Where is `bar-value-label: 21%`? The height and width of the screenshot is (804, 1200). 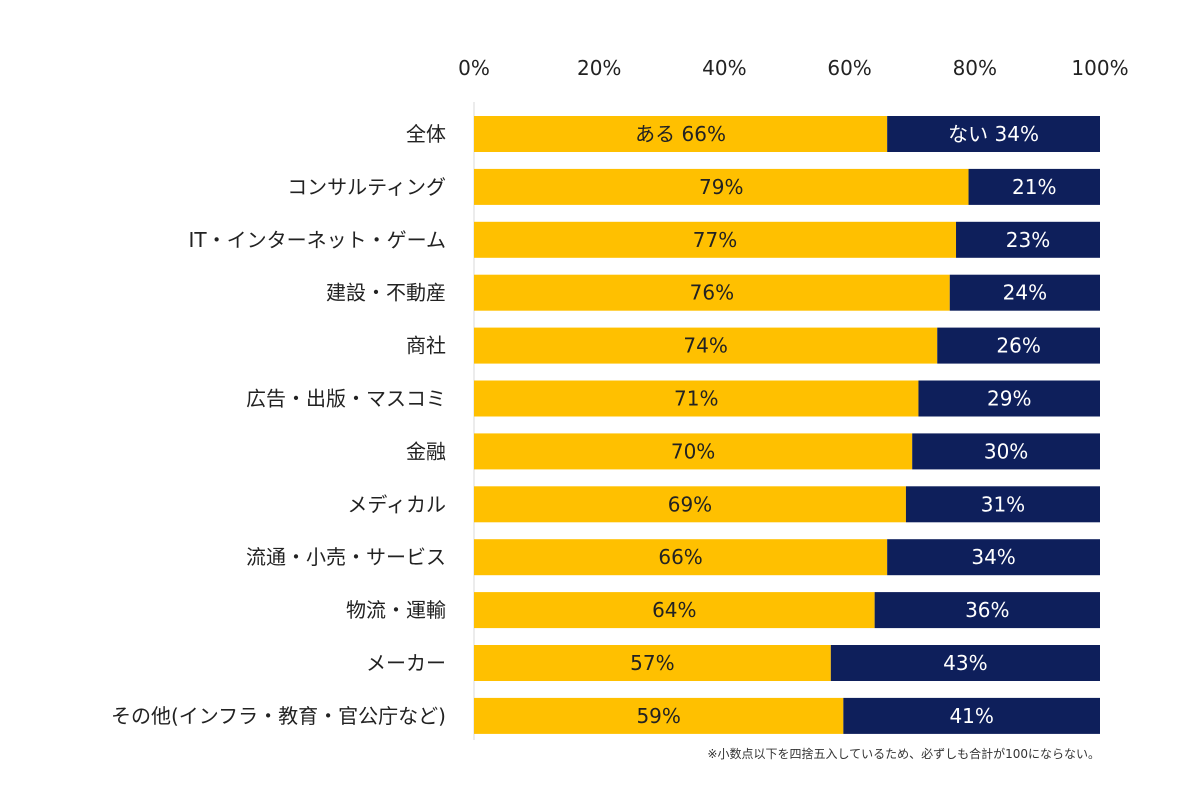
bar-value-label: 21% is located at coordinates (1034, 187).